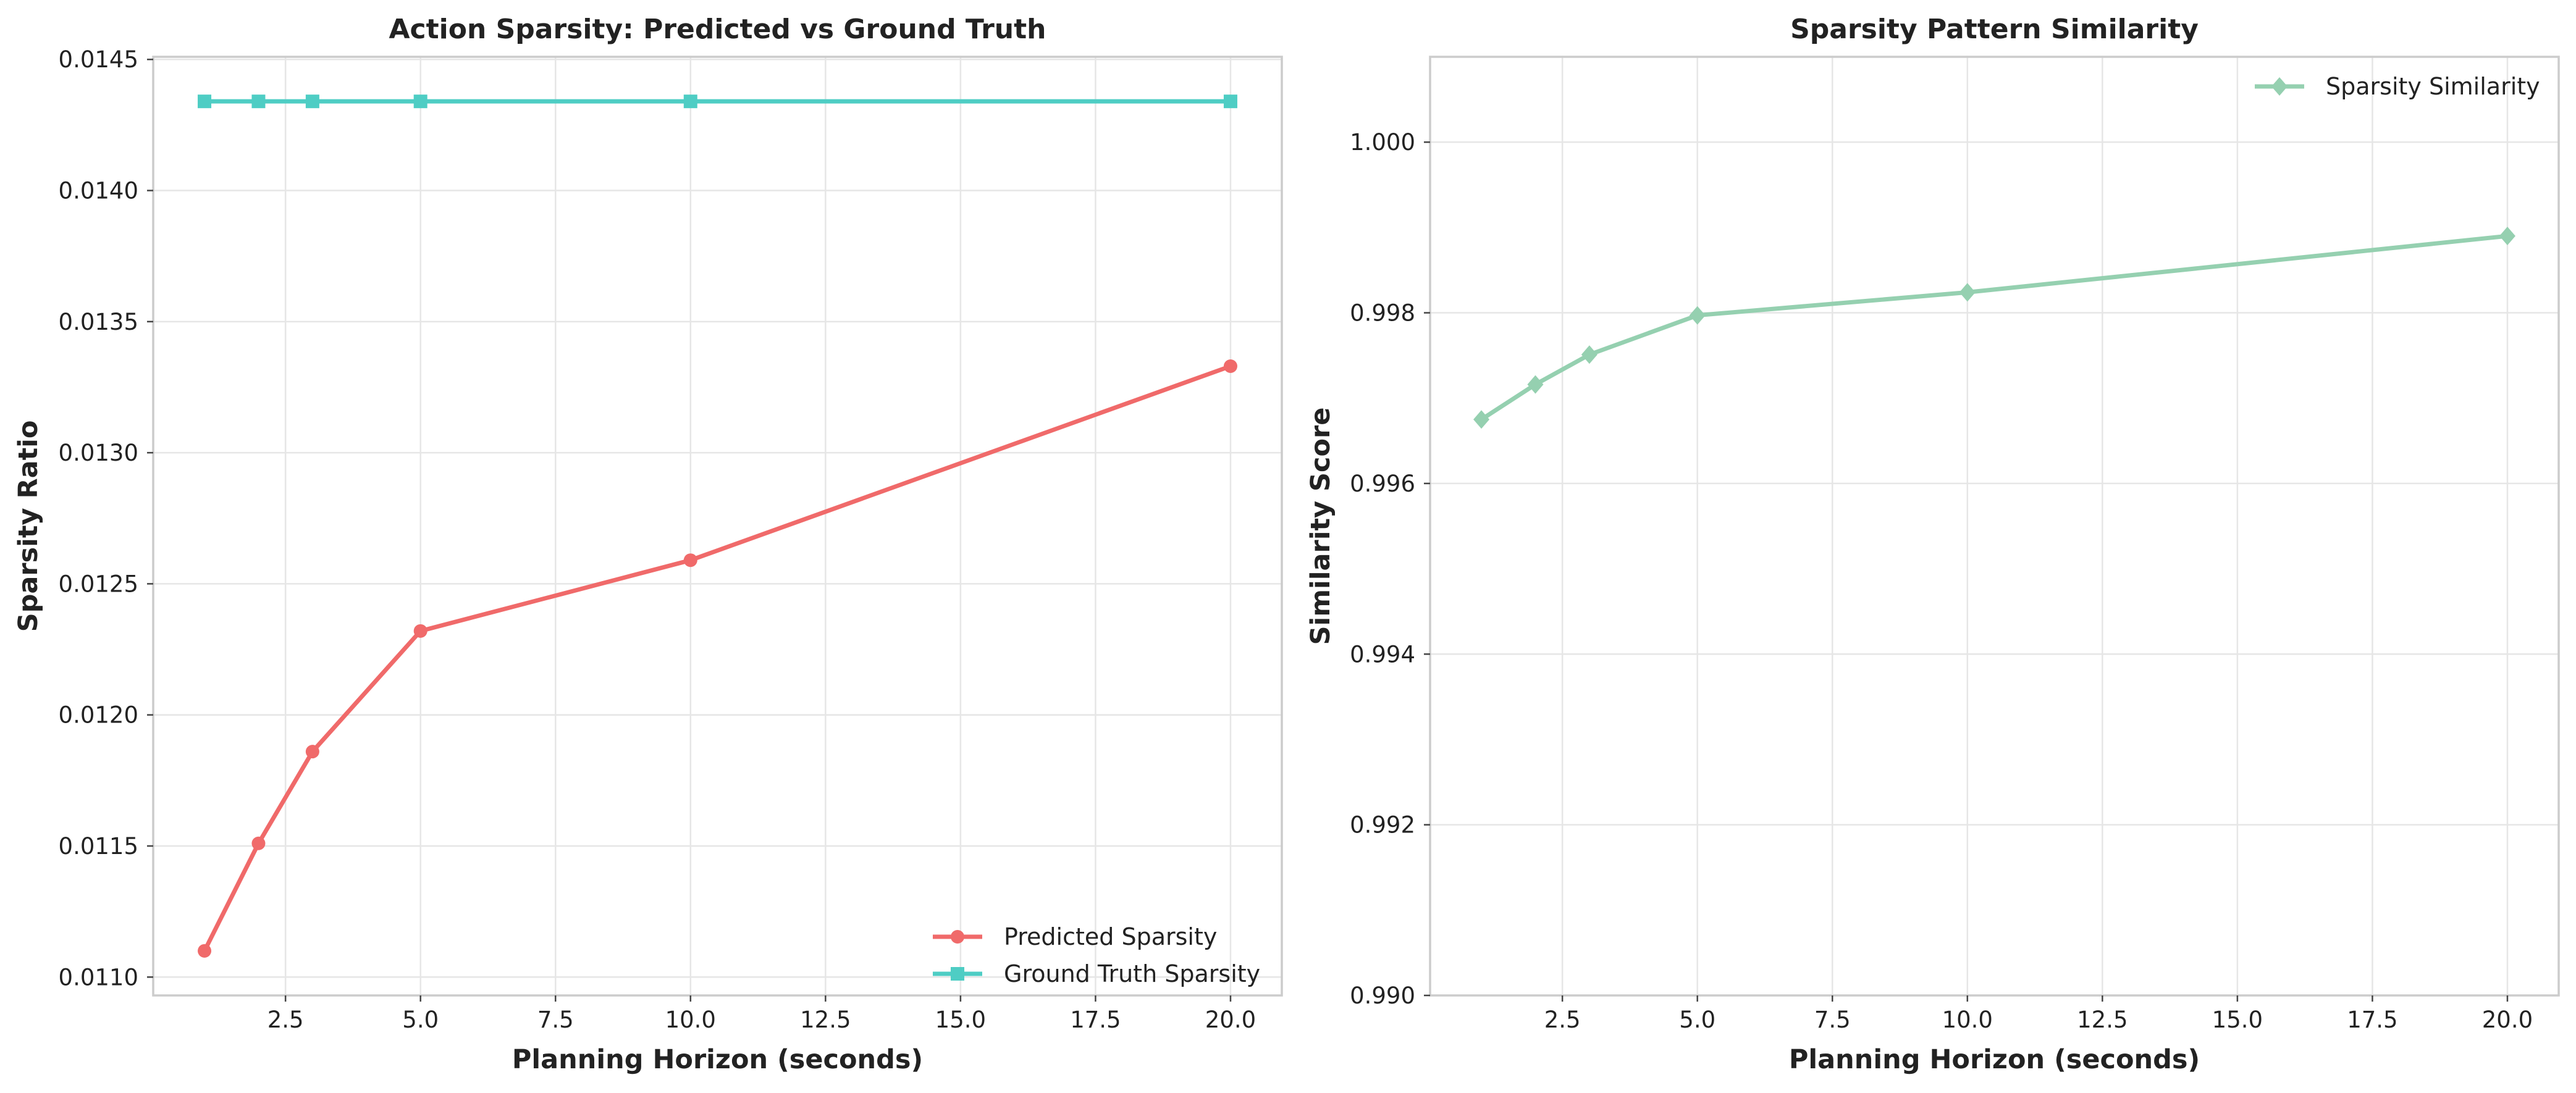  I want to click on legend: Predicted Sparsity Ground Truth Sparsity, so click(1096, 955).